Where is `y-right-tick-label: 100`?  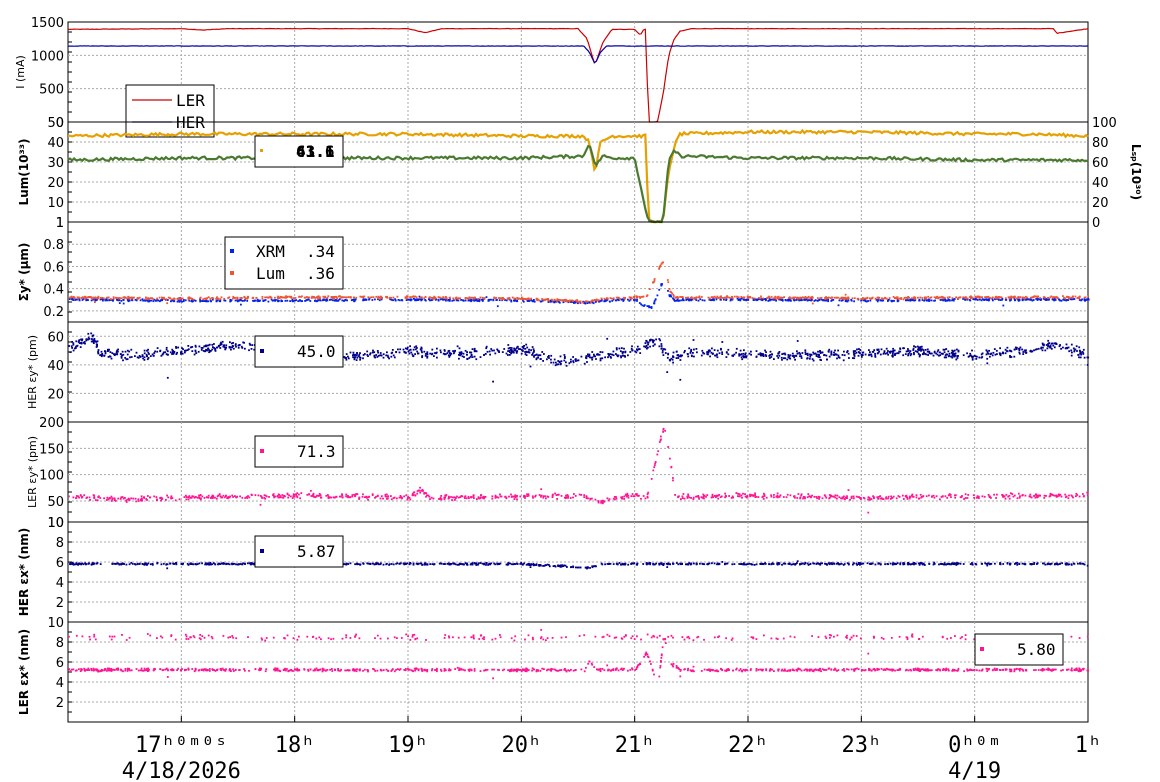 y-right-tick-label: 100 is located at coordinates (1104, 123).